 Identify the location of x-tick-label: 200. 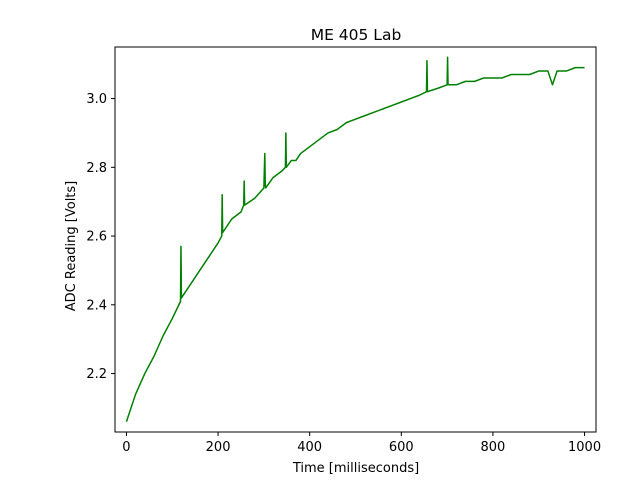
(218, 447).